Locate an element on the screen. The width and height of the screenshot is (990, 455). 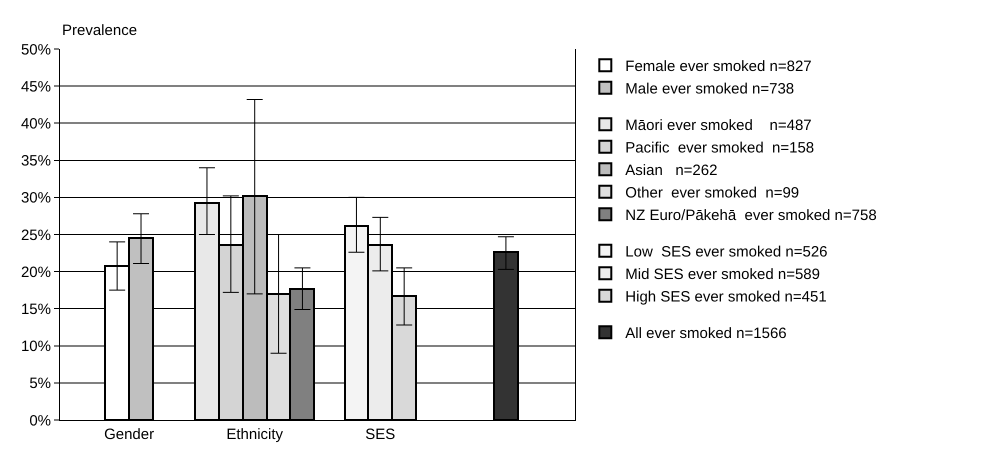
x-tick-label: Ethnicity is located at coordinates (255, 434).